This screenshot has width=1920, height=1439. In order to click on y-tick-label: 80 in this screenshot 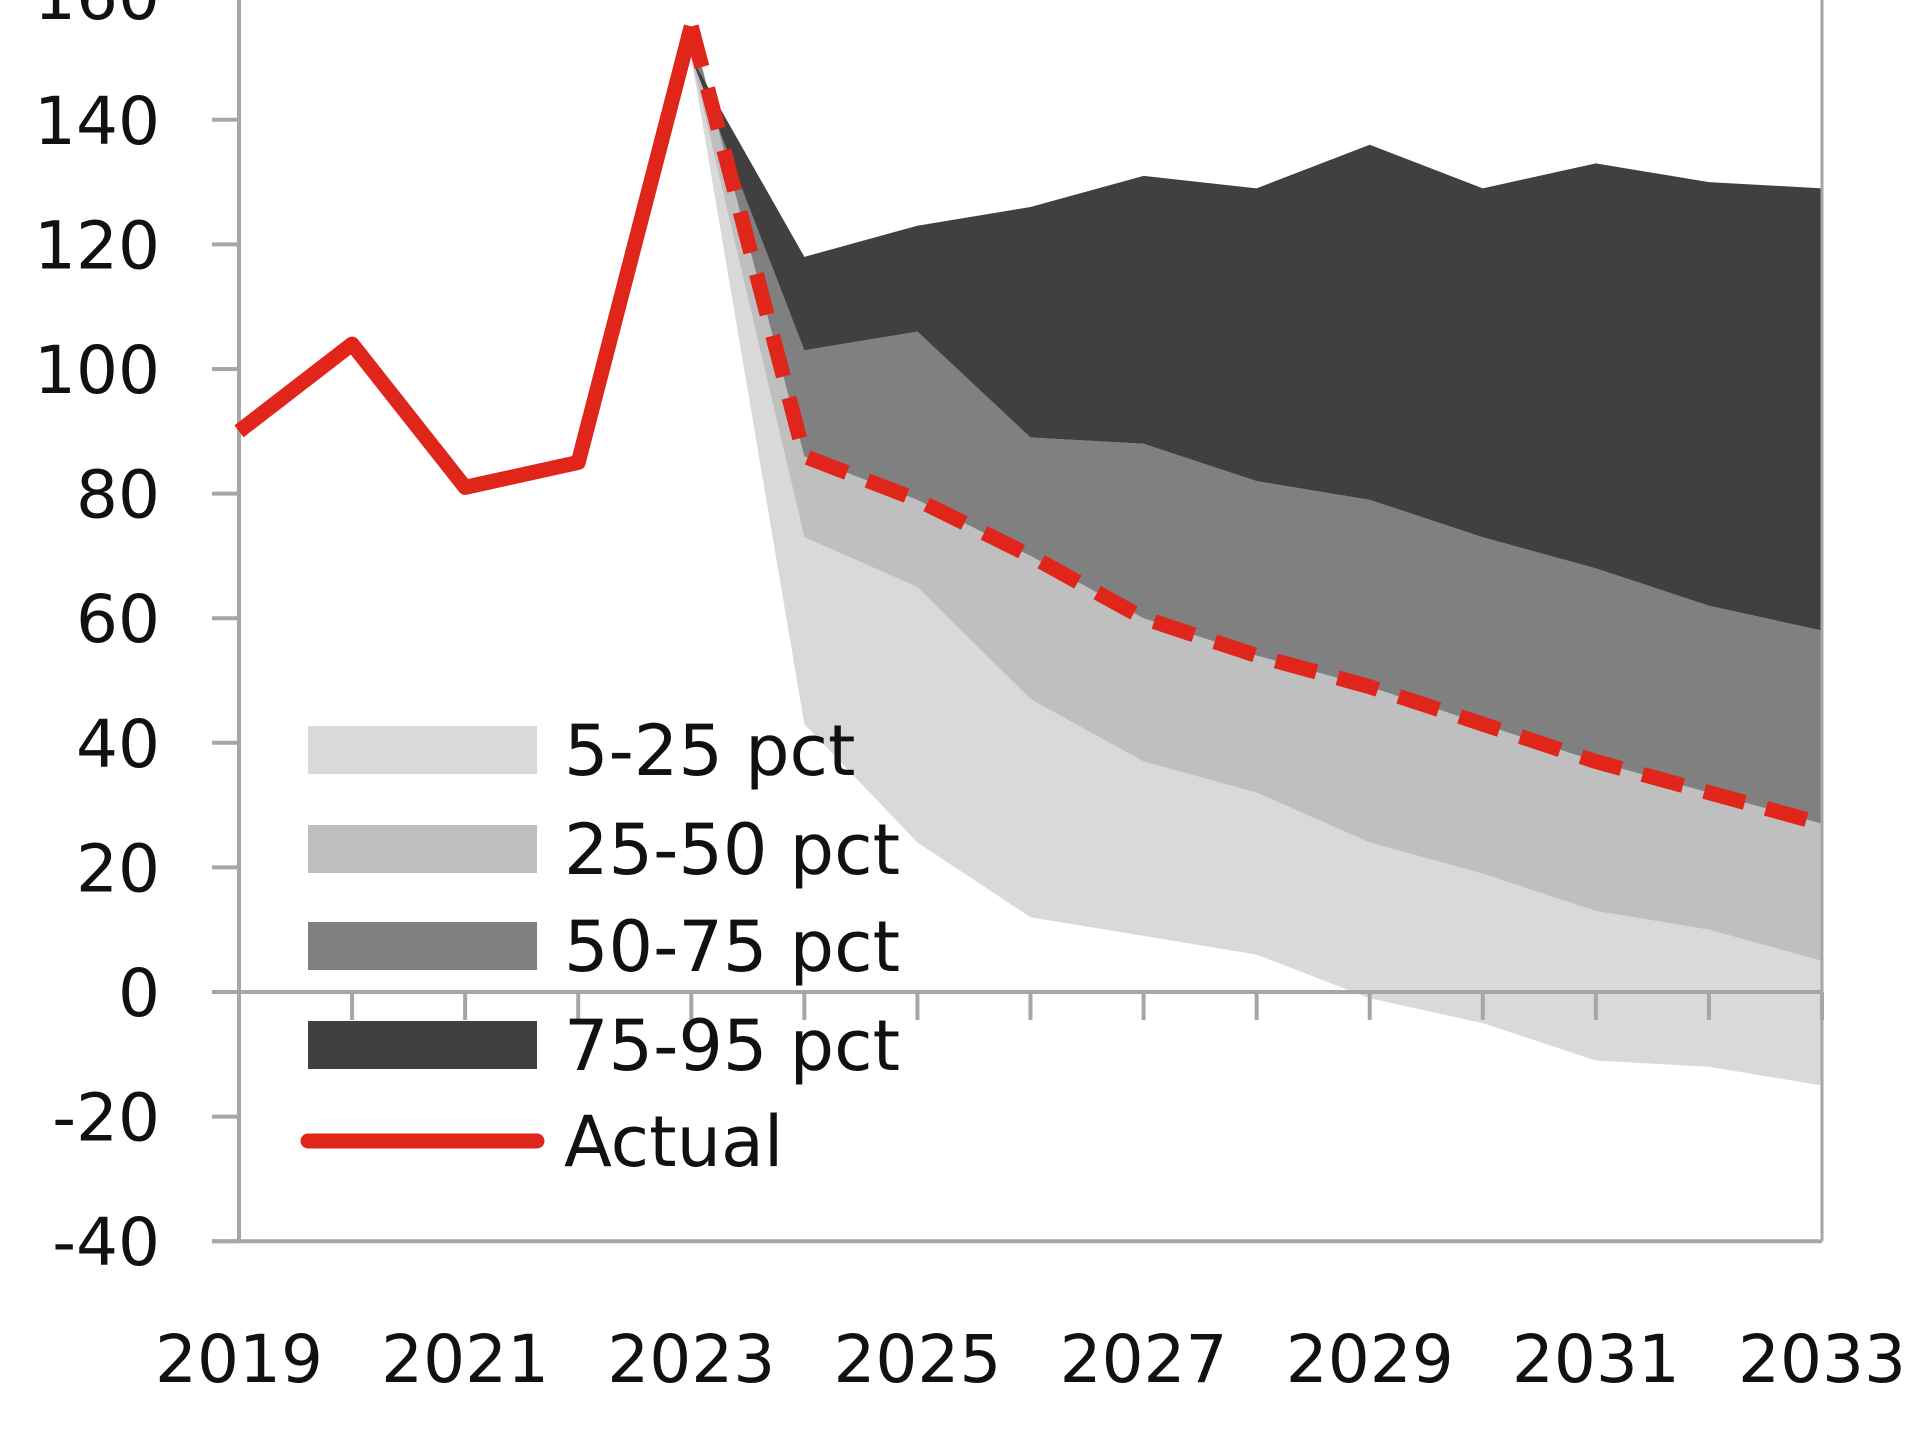, I will do `click(118, 495)`.